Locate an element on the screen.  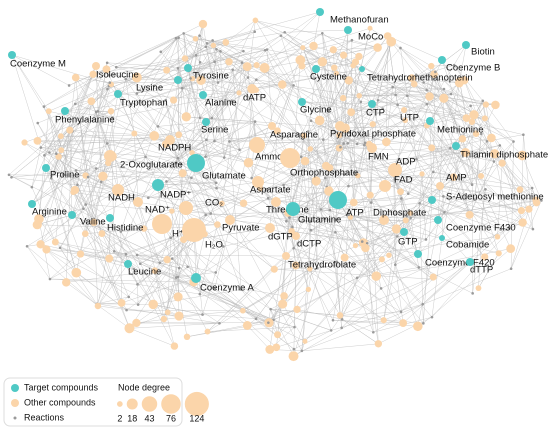
legend-box is located at coordinates (93, 402).